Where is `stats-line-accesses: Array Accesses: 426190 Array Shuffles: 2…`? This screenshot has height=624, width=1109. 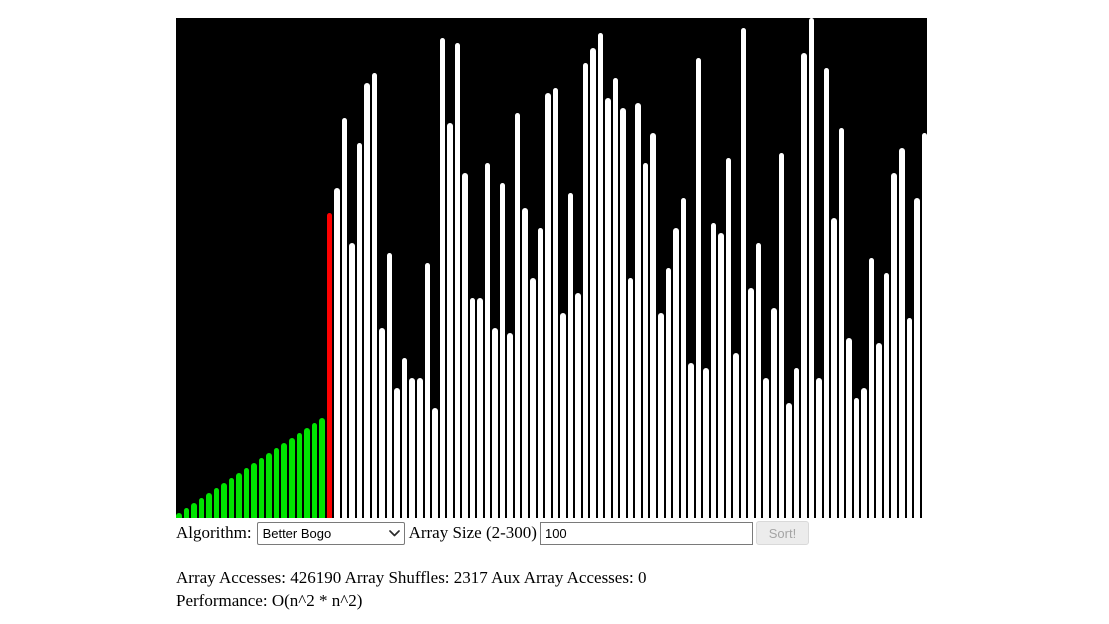 stats-line-accesses: Array Accesses: 426190 Array Shuffles: 2… is located at coordinates (411, 577).